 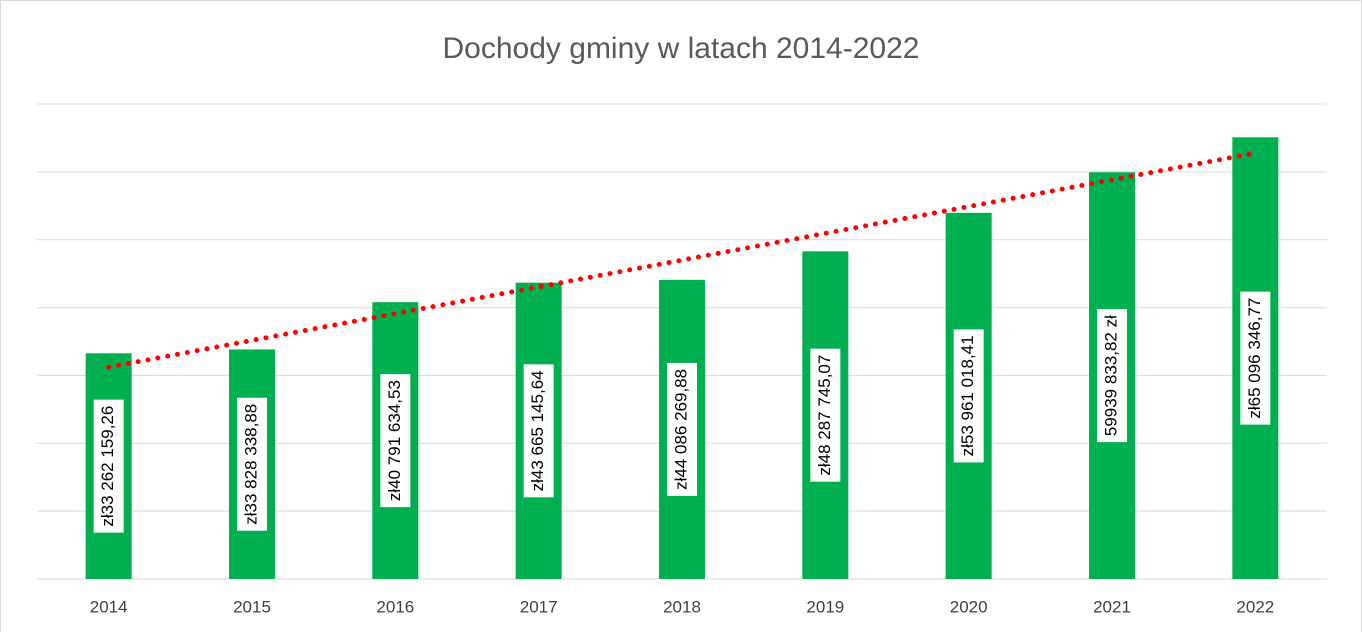 What do you see at coordinates (682, 606) in the screenshot?
I see `x-tick-label: 2018` at bounding box center [682, 606].